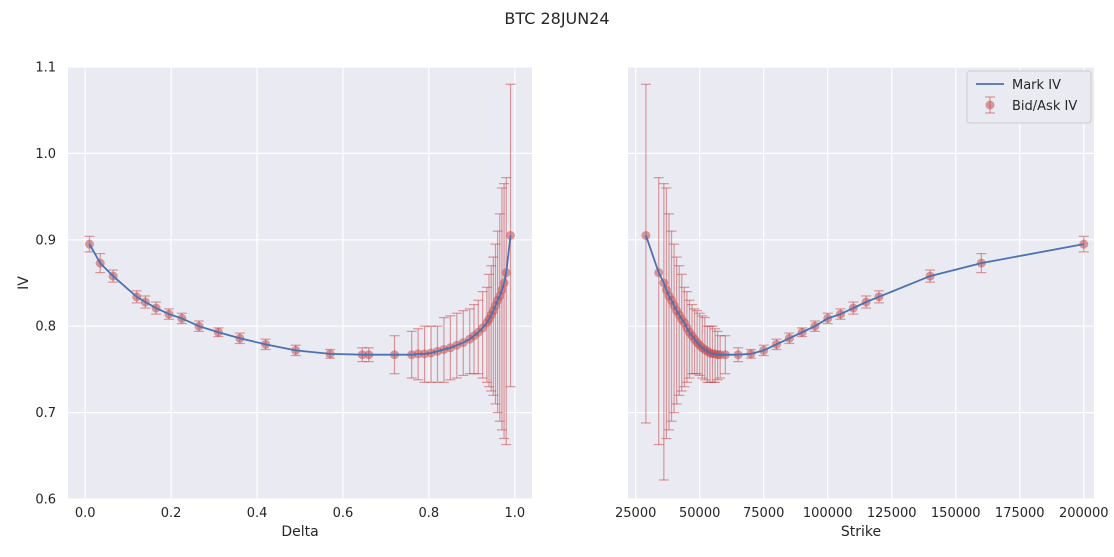  I want to click on legend-label-bid-ask-iv: Bid/Ask IV, so click(1044, 106).